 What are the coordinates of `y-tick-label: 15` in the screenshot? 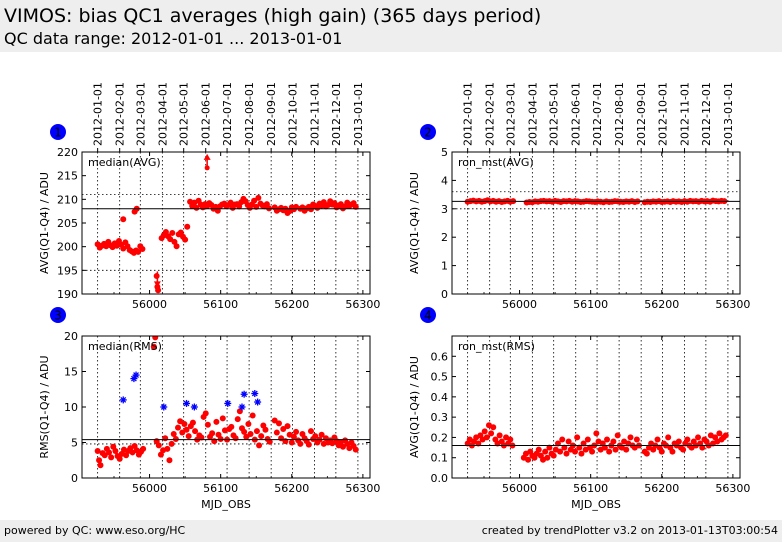 It's located at (71, 372).